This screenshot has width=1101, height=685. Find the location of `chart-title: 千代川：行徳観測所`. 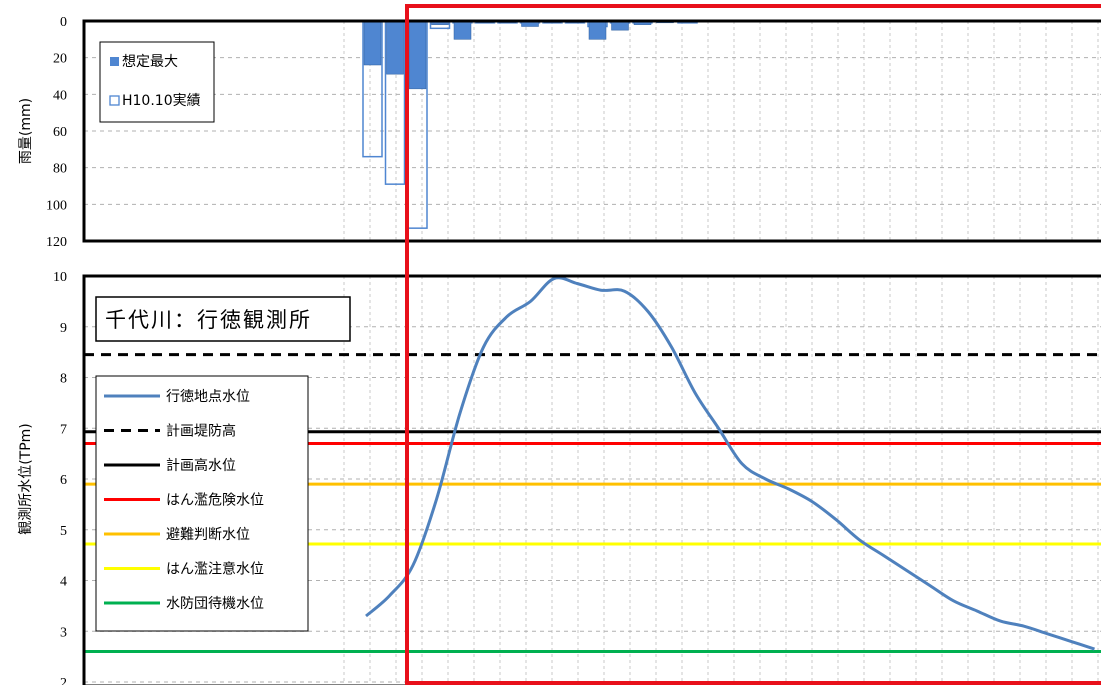

chart-title: 千代川：行徳観測所 is located at coordinates (208, 320).